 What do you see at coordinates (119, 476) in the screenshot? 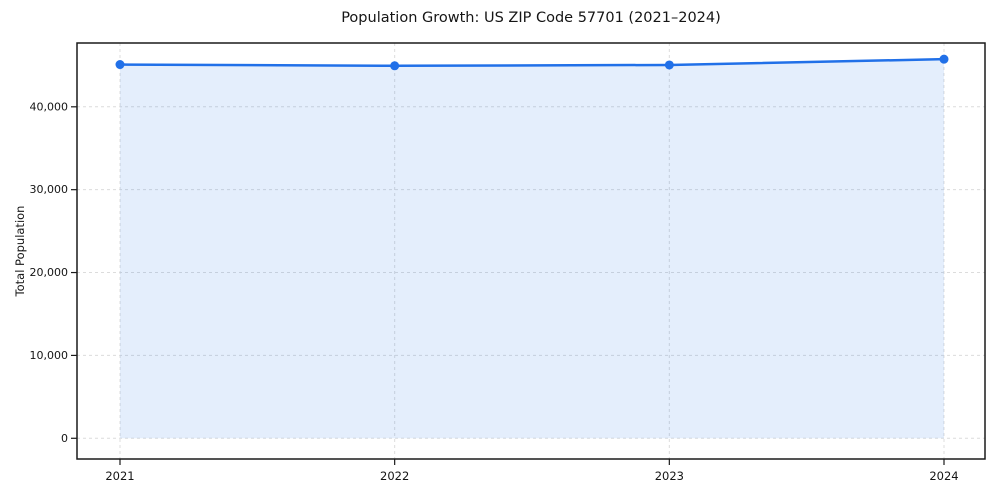
I see `x-tick-label-2021: 2021` at bounding box center [119, 476].